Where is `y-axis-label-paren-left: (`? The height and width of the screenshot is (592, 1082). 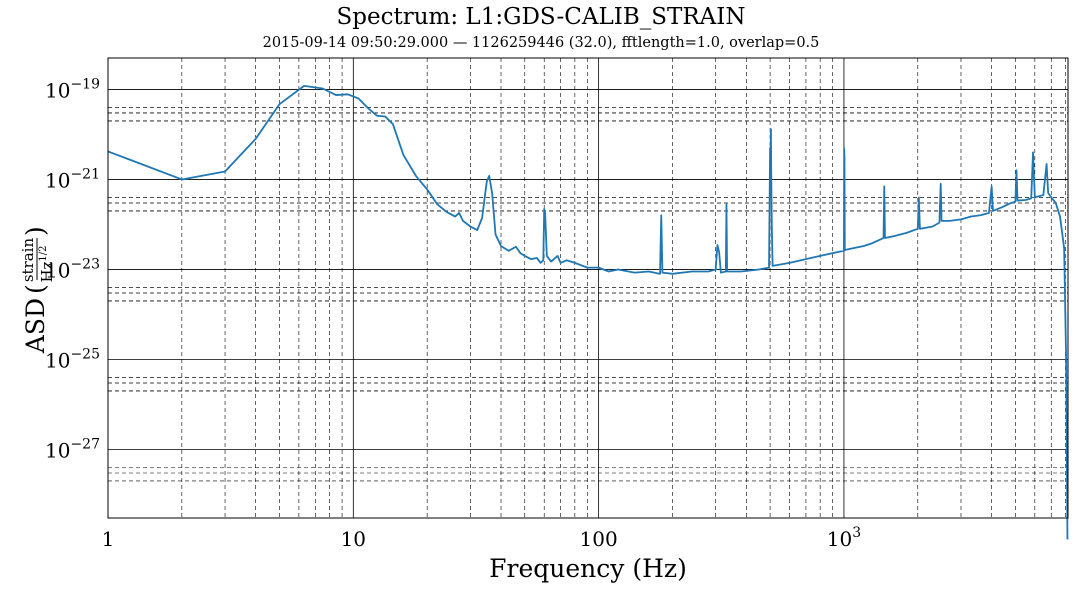
y-axis-label-paren-left: ( is located at coordinates (35, 289).